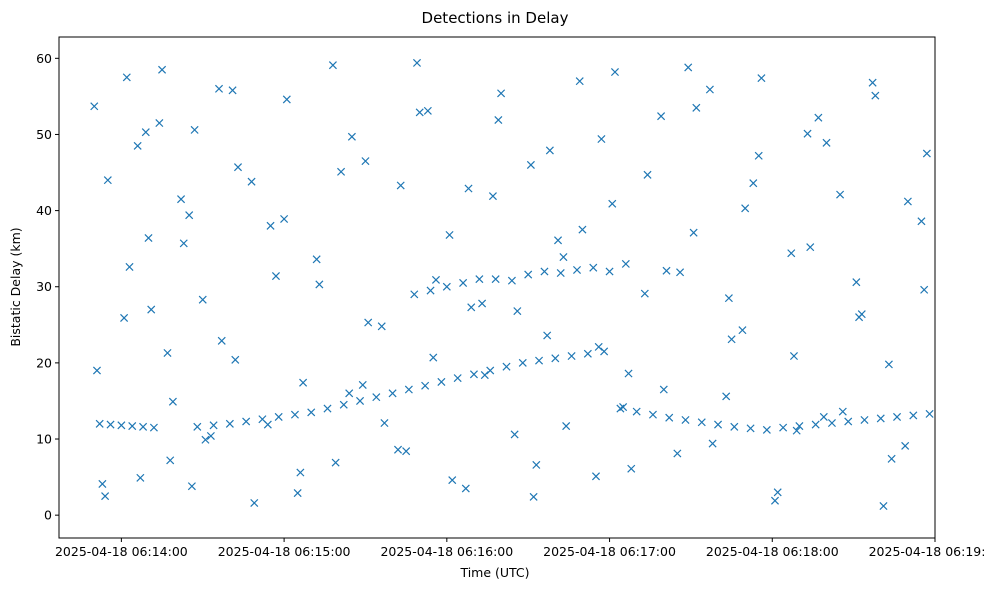  What do you see at coordinates (44, 210) in the screenshot?
I see `y-tick-label: 40` at bounding box center [44, 210].